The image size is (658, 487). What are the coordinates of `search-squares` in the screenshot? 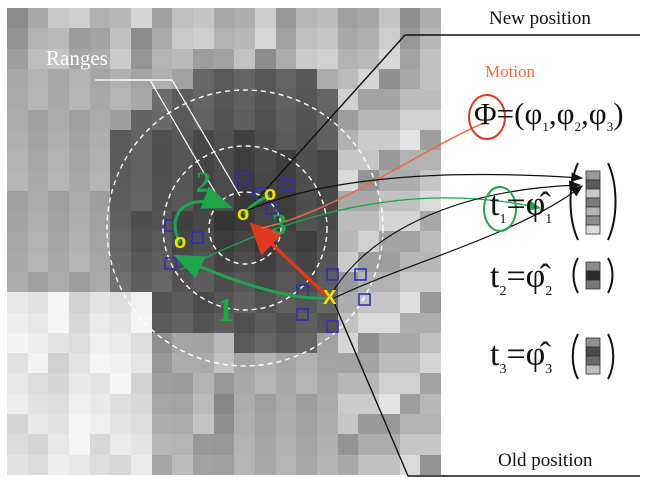 It's located at (267, 252).